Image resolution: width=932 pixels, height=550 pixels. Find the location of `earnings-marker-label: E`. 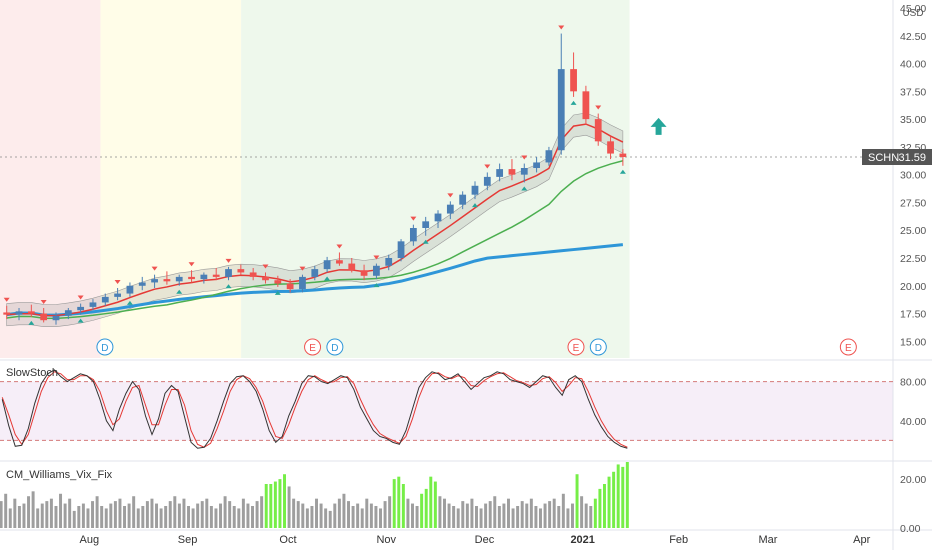

earnings-marker-label: E is located at coordinates (576, 348).